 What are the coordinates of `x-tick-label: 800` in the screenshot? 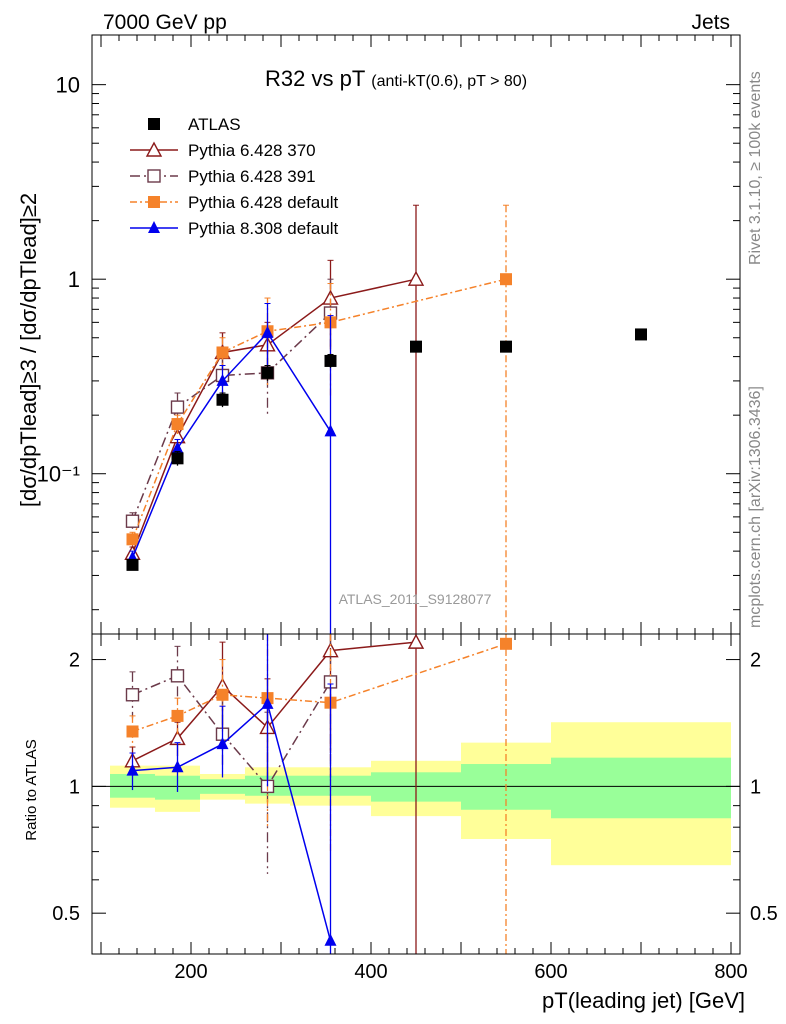 It's located at (730, 972).